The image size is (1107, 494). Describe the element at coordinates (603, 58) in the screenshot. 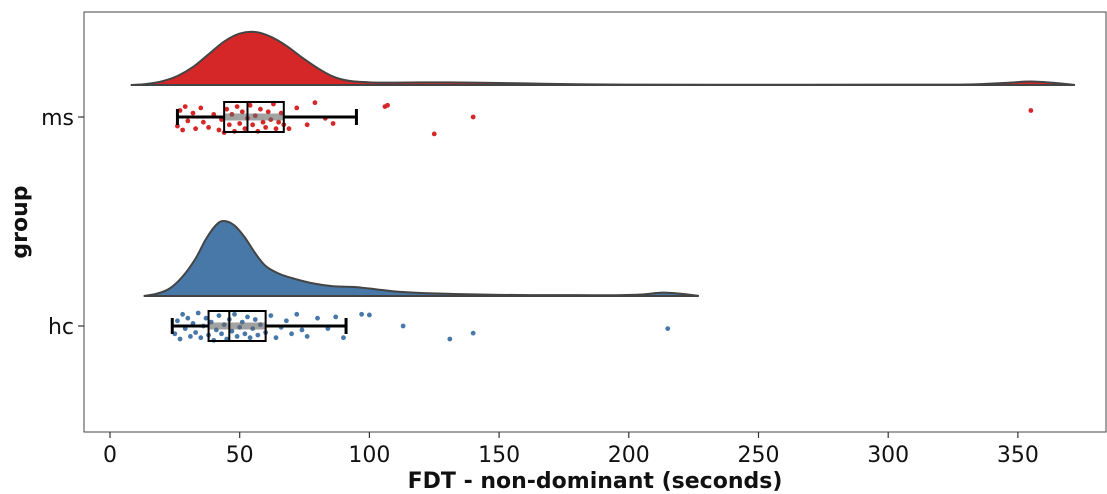

I see `density-cloud-ms` at that location.